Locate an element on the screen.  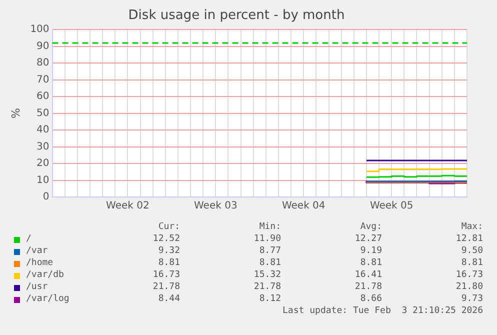
legend-label: / is located at coordinates (29, 239).